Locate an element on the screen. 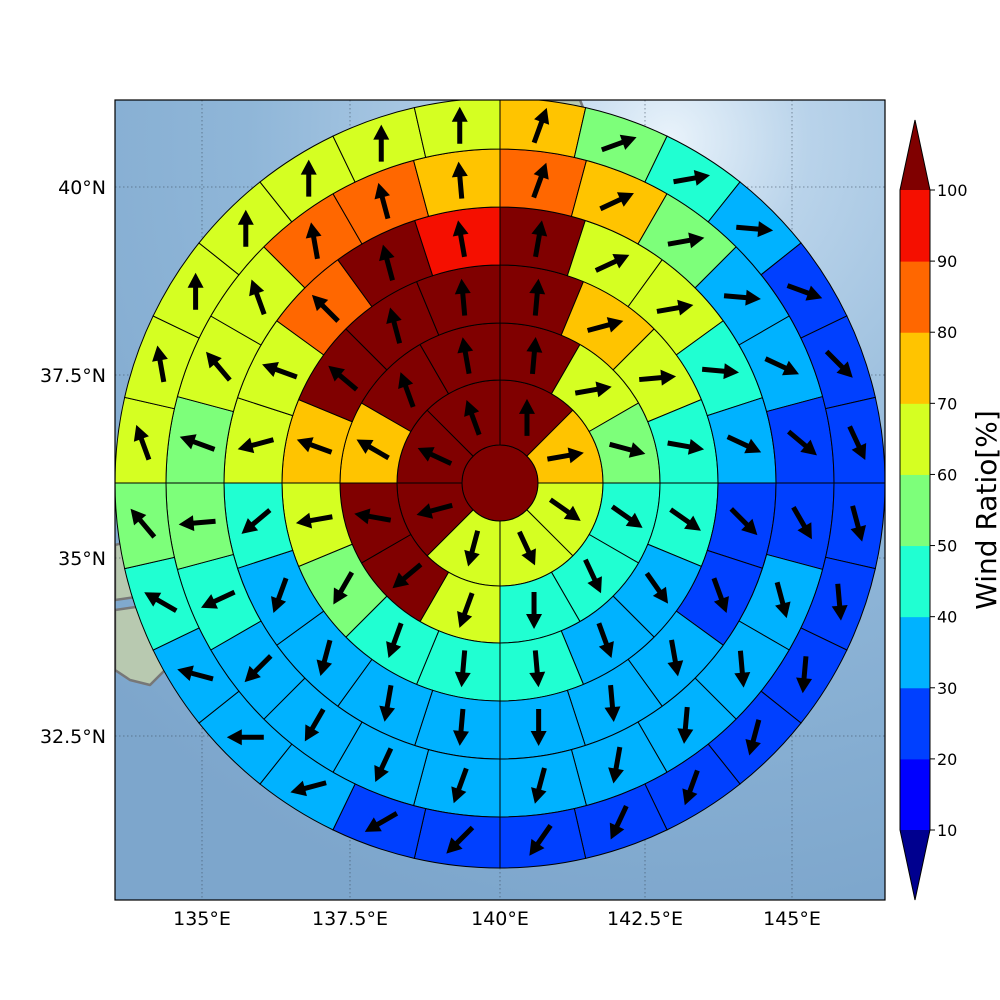 The width and height of the screenshot is (1000, 1000). wind-arrow-r4-s8 is located at coordinates (612, 703).